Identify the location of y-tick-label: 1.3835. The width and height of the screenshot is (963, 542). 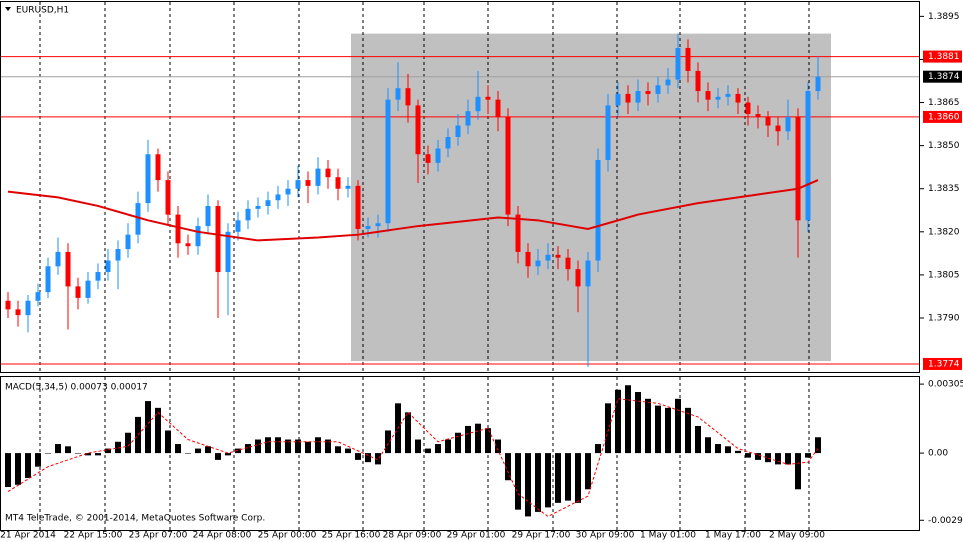
(944, 189).